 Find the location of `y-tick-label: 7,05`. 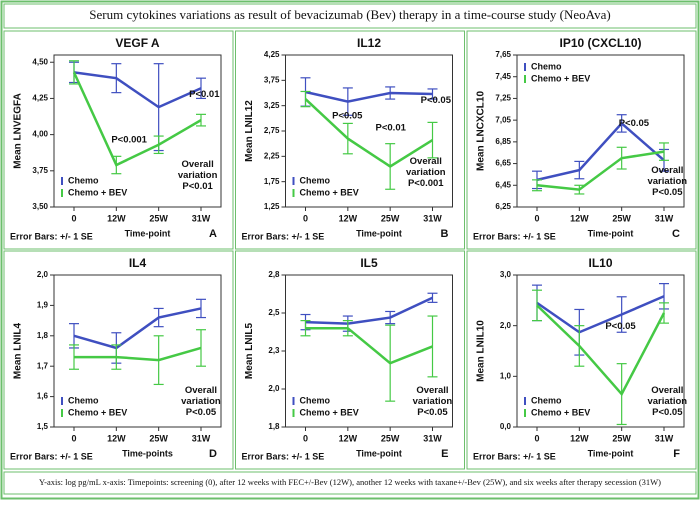

y-tick-label: 7,05 is located at coordinates (503, 119).